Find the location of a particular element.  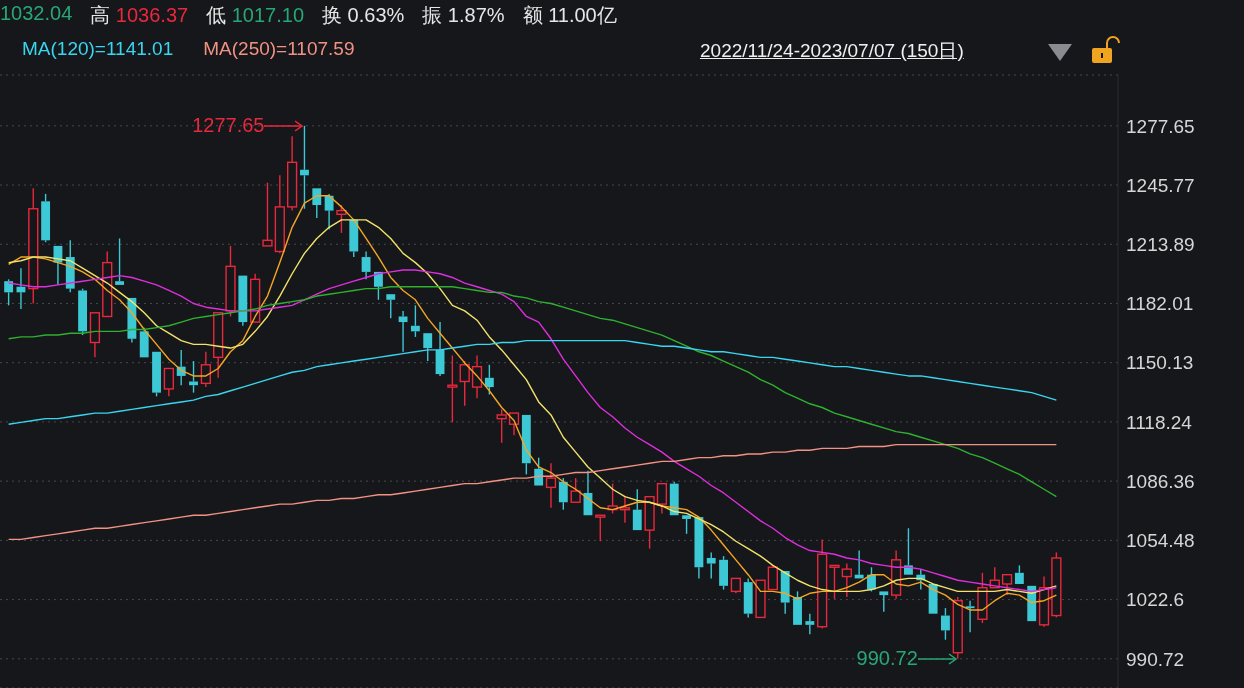

y-tick-label: 1277.65 is located at coordinates (1160, 126).